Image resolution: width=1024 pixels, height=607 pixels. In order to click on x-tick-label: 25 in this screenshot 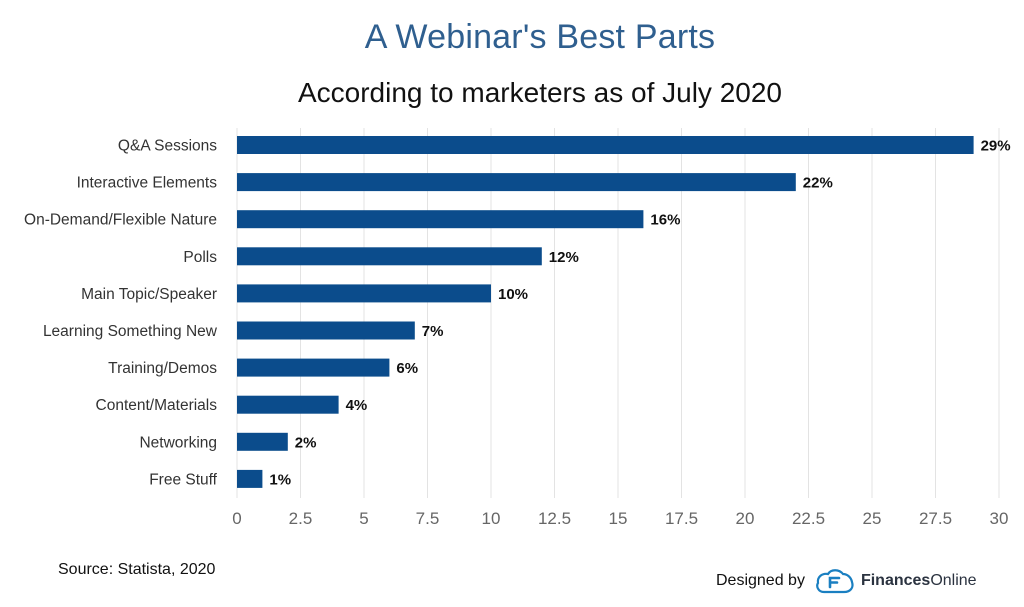, I will do `click(872, 518)`.